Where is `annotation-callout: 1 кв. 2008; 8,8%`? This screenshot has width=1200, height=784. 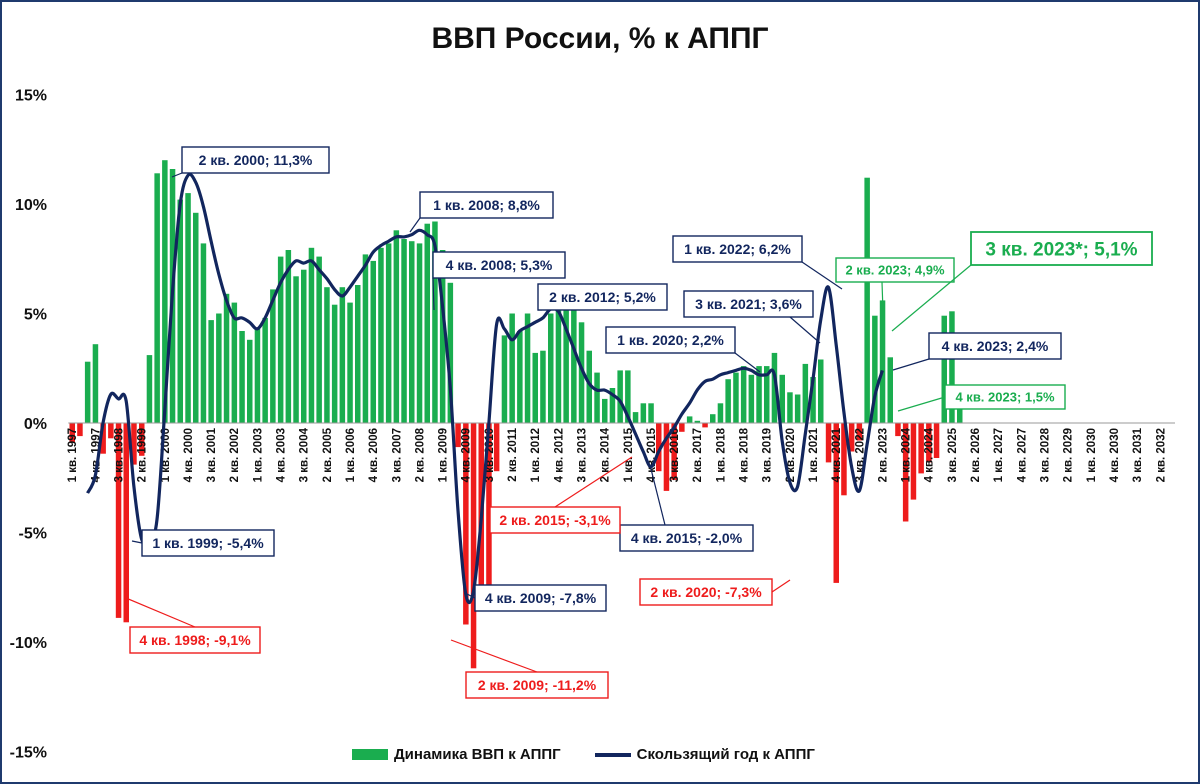
annotation-callout: 1 кв. 2008; 8,8% is located at coordinates (481, 212).